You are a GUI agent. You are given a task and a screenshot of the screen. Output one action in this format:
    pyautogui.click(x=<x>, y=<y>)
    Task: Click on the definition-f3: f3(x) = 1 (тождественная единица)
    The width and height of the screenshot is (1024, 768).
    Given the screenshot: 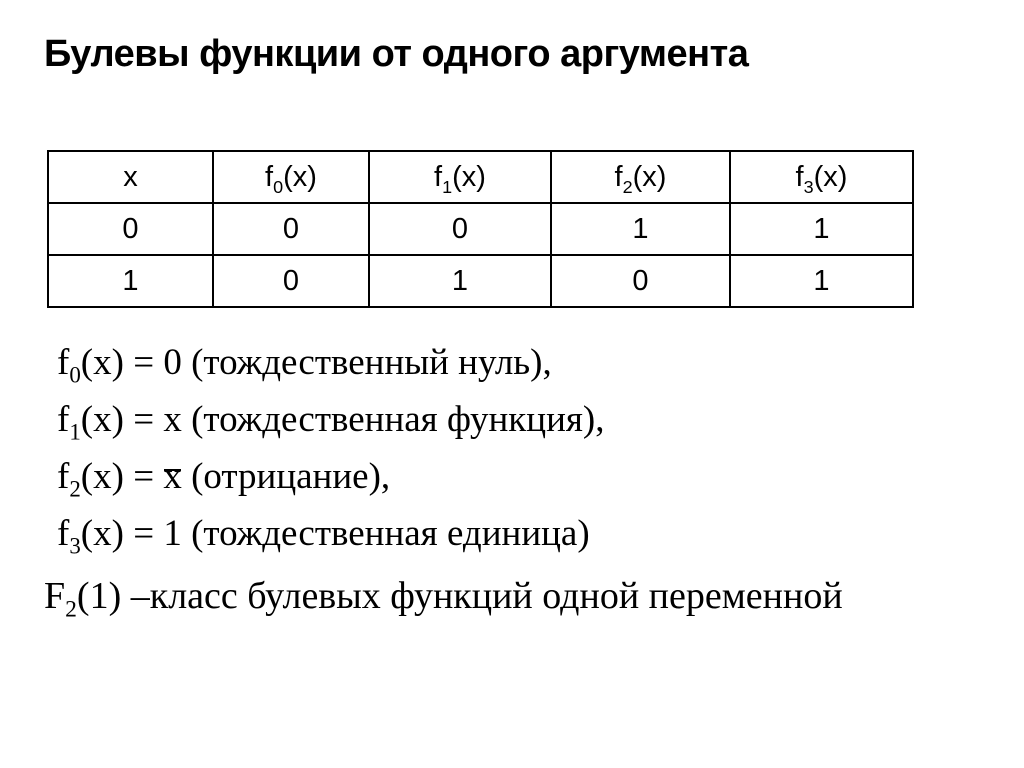 What is the action you would take?
    pyautogui.click(x=330, y=533)
    